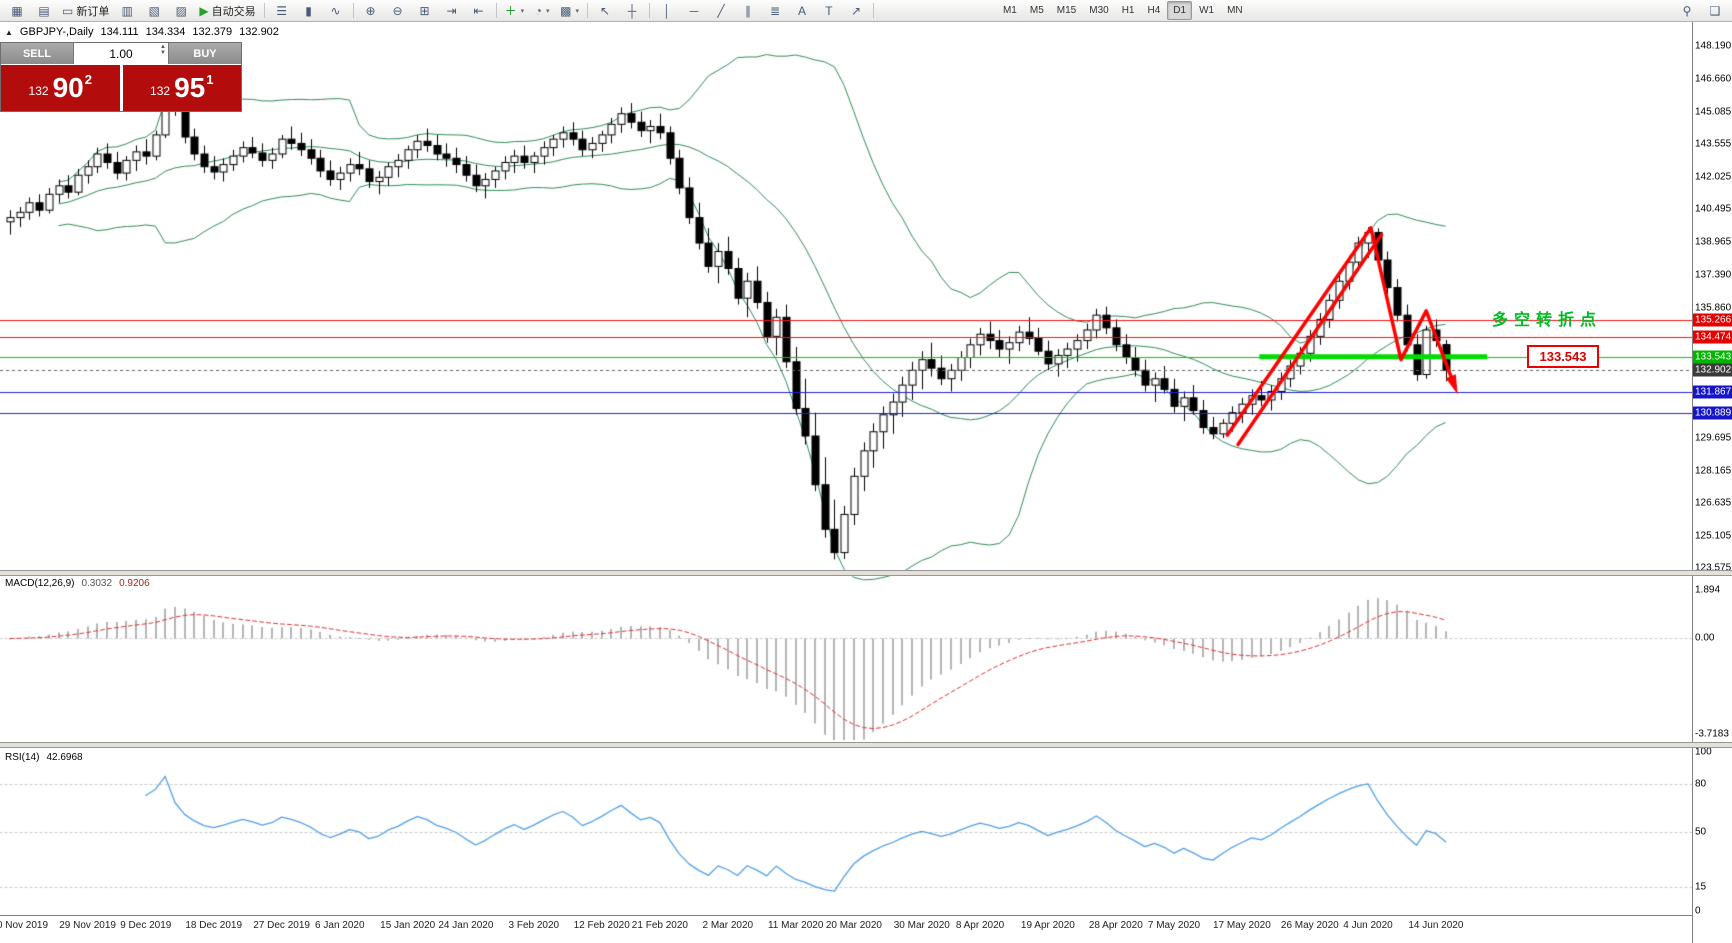  Describe the element at coordinates (68, 10) in the screenshot. I see `new-order-icon: ▭` at that location.